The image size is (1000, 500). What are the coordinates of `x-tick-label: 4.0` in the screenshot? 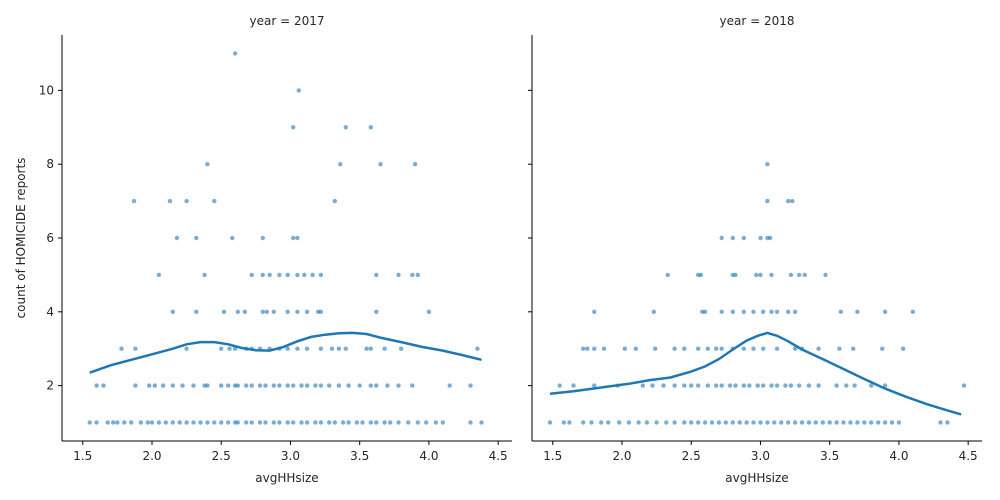 It's located at (898, 456).